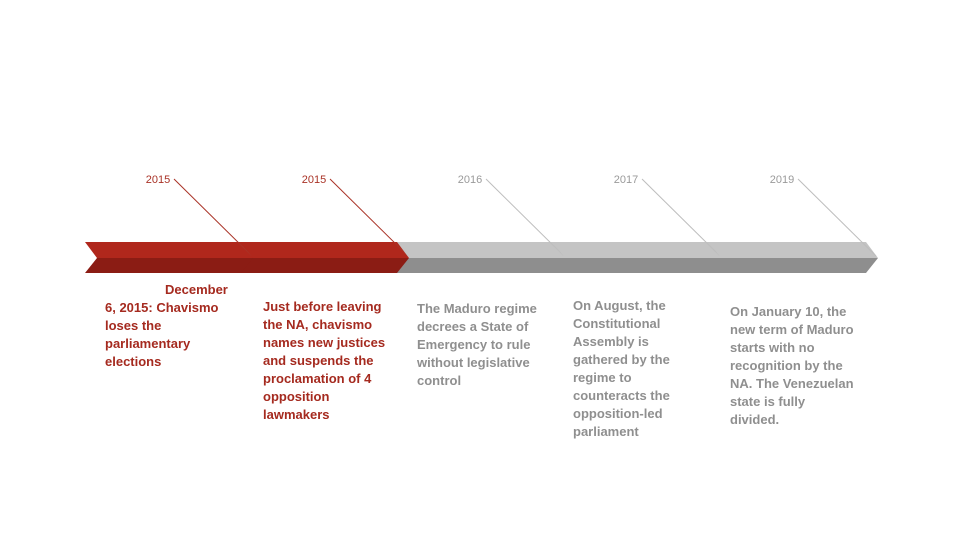 The width and height of the screenshot is (960, 540). Describe the element at coordinates (626, 180) in the screenshot. I see `year-label-4: 2017` at that location.